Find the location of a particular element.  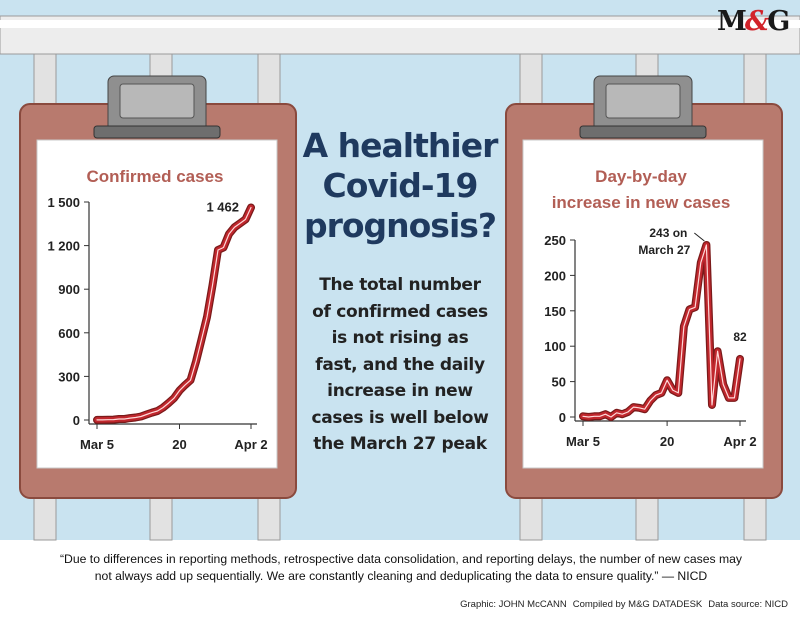

mg-logo: M&G is located at coordinates (753, 21).